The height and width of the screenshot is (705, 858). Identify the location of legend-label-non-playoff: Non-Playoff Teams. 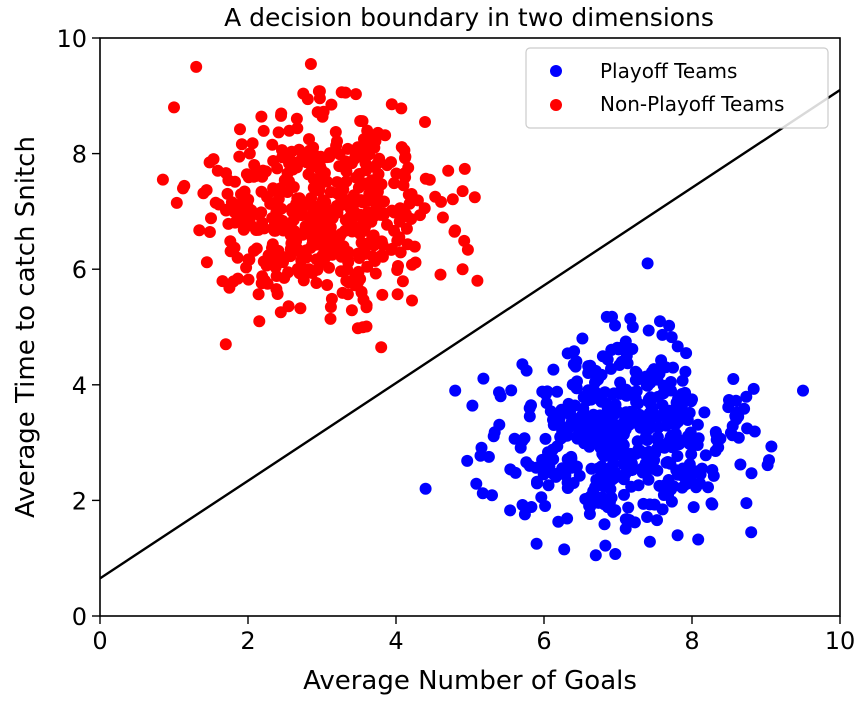
(692, 104).